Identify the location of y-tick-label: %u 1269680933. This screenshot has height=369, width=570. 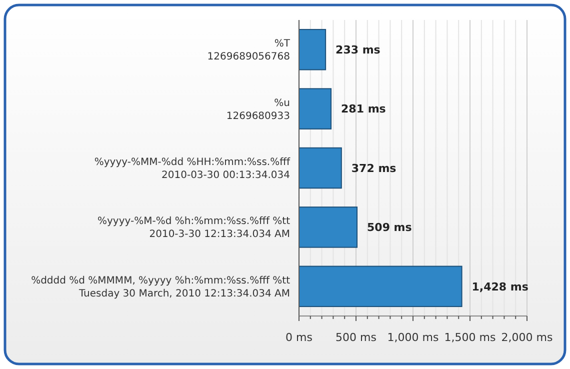
(258, 110).